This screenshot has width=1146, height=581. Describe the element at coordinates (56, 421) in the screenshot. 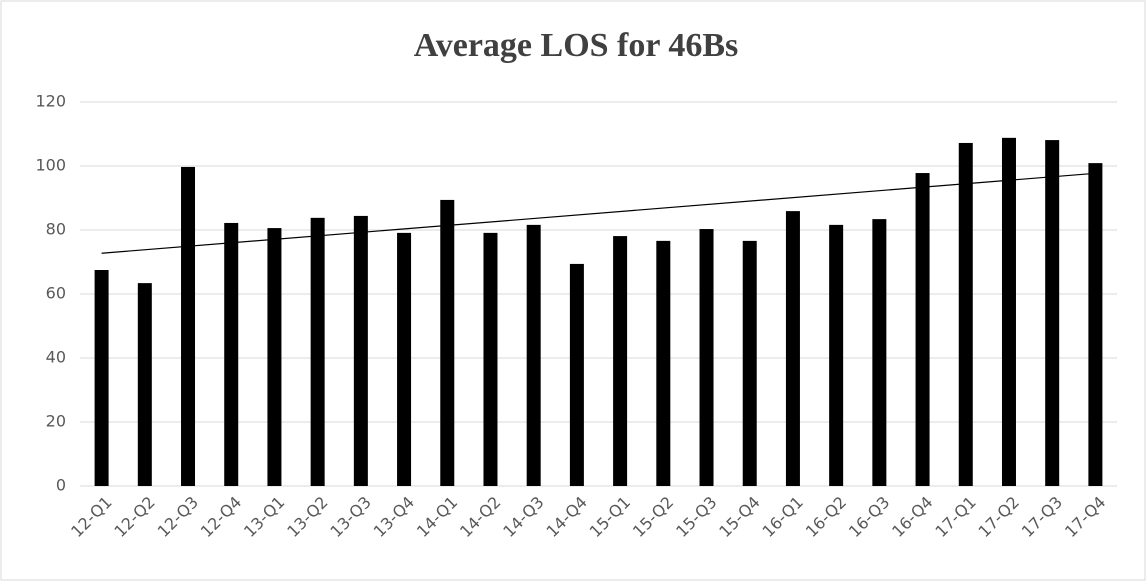

I see `y-tick-label: 20` at that location.